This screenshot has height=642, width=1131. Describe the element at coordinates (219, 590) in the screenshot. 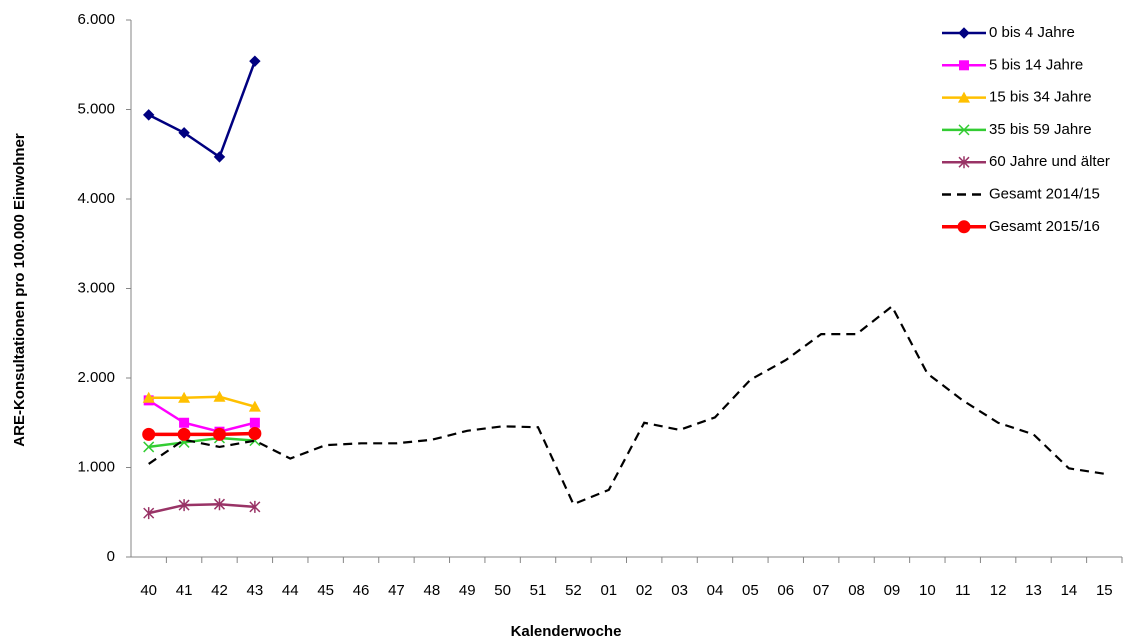

I see `x-tick-label: 42` at that location.